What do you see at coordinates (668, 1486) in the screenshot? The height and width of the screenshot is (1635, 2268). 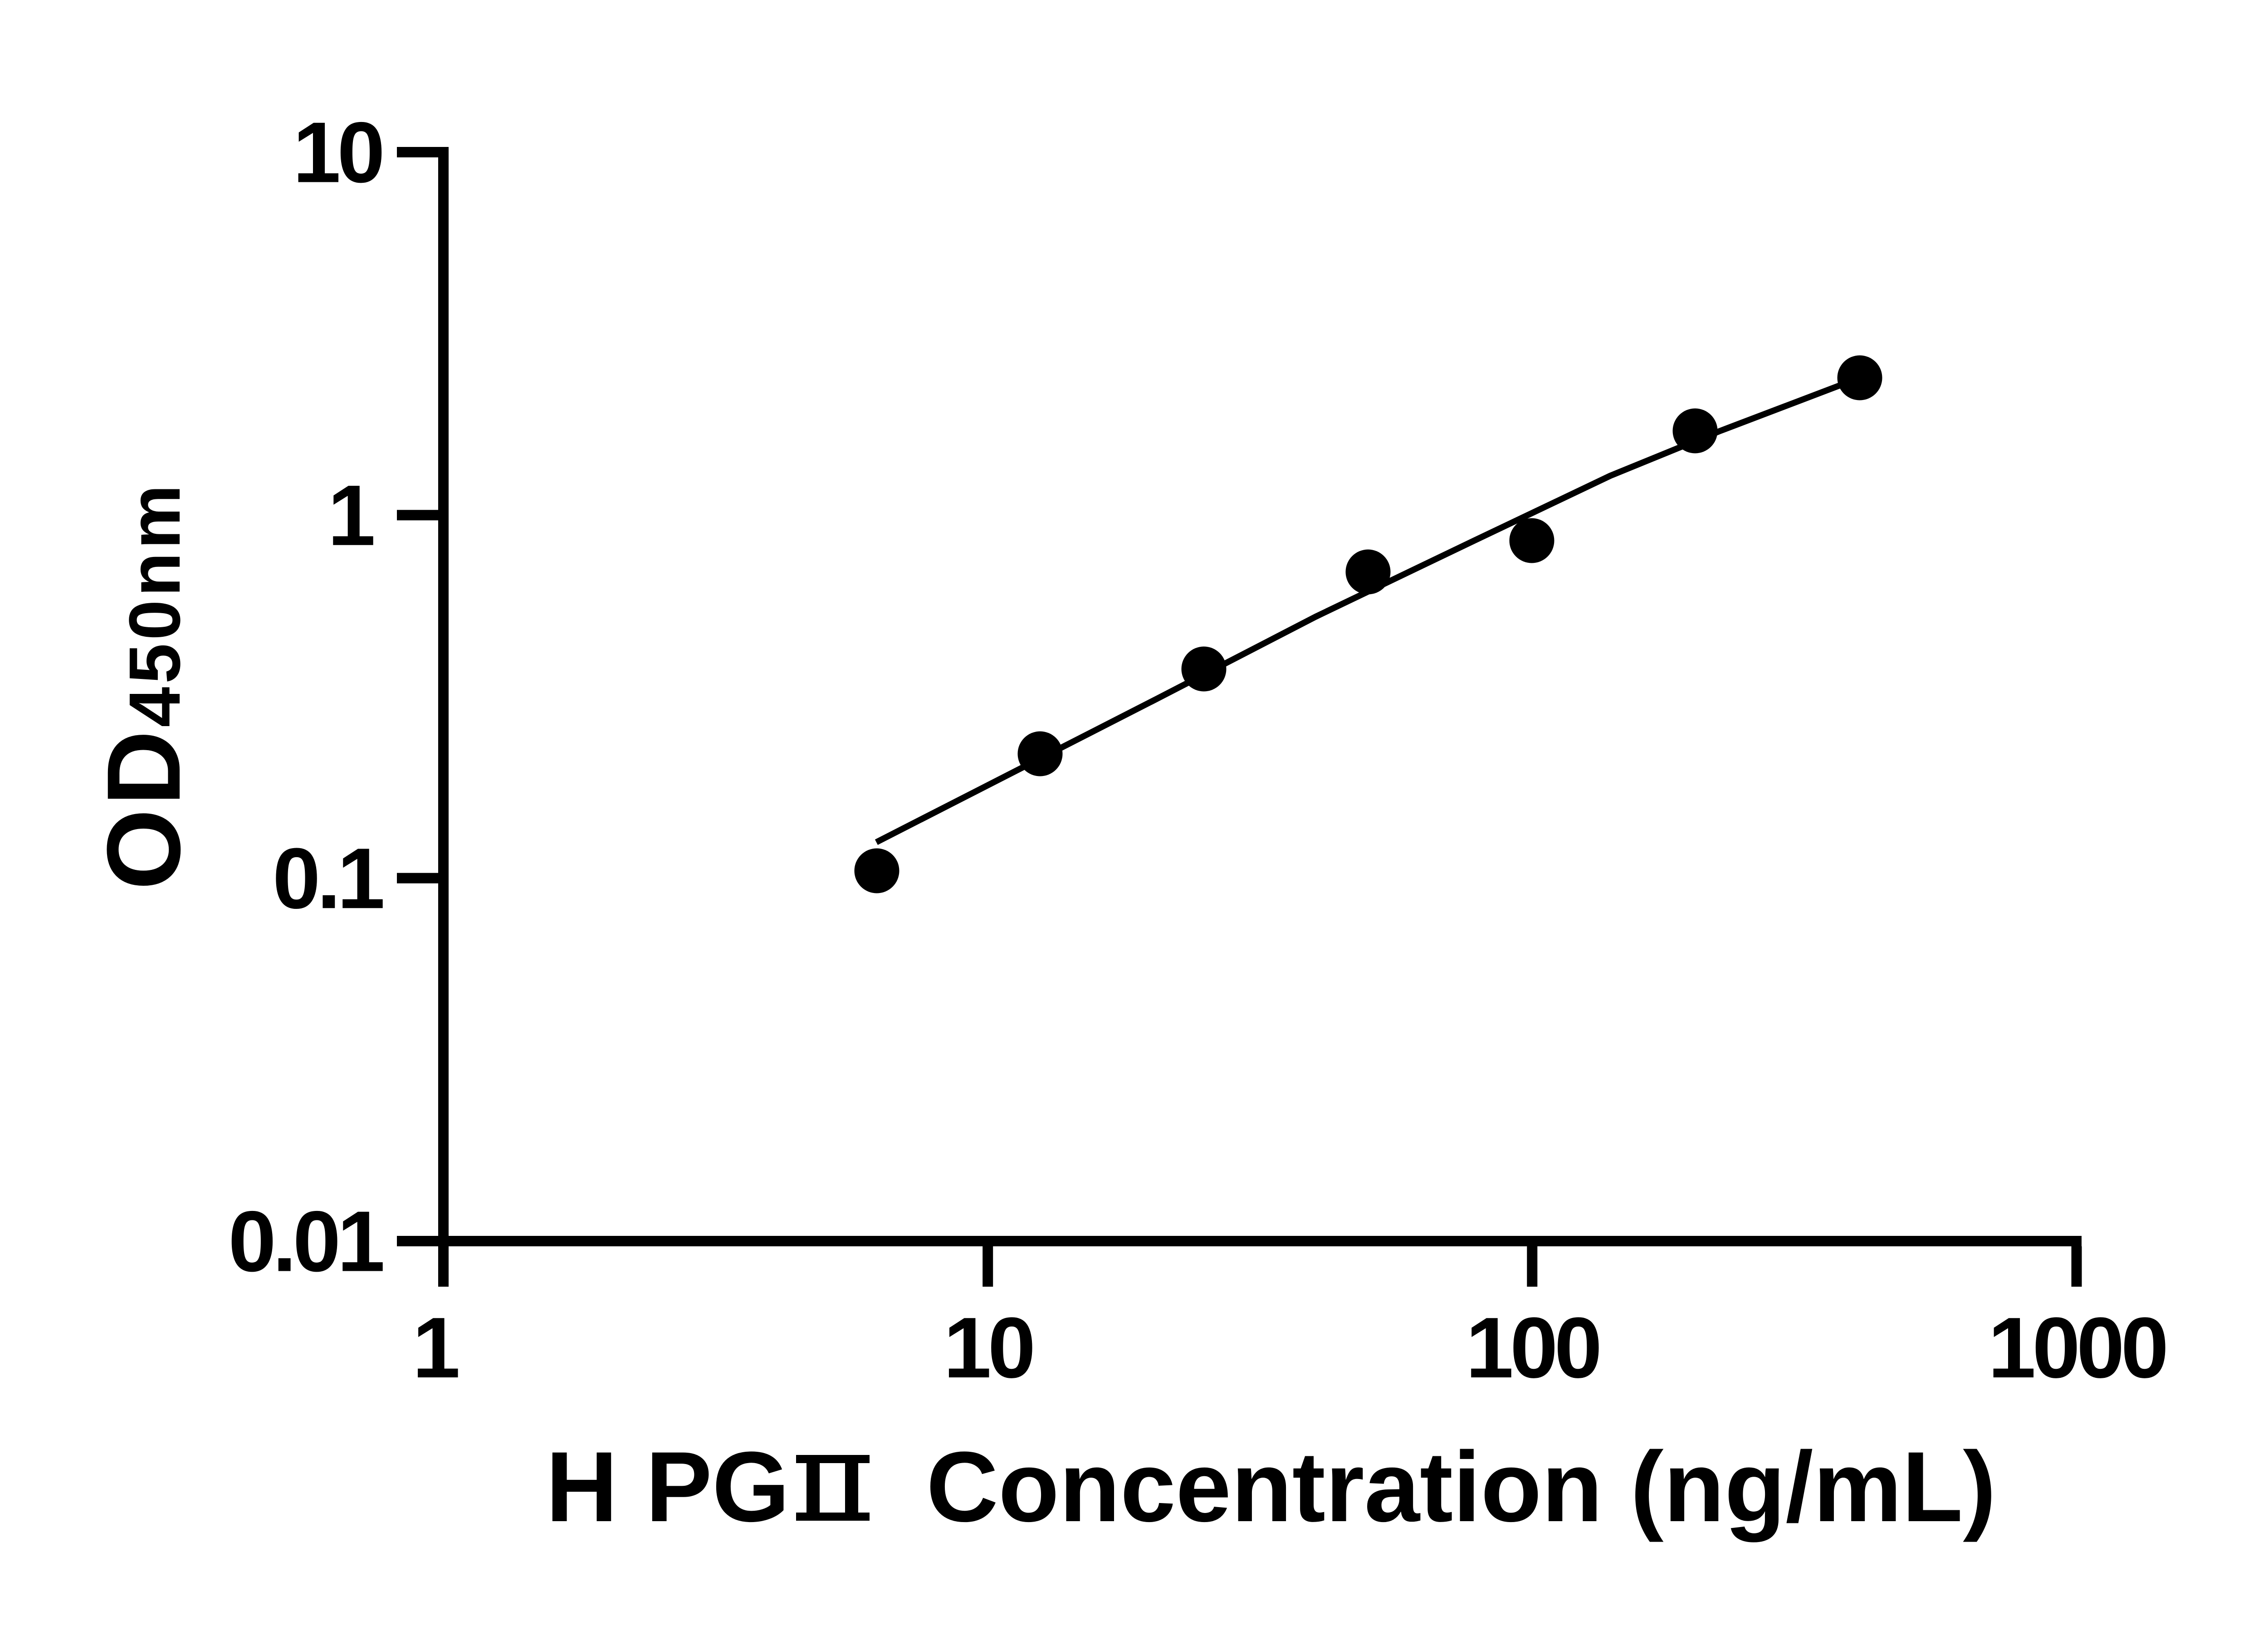 I see `svg-text: H PG` at bounding box center [668, 1486].